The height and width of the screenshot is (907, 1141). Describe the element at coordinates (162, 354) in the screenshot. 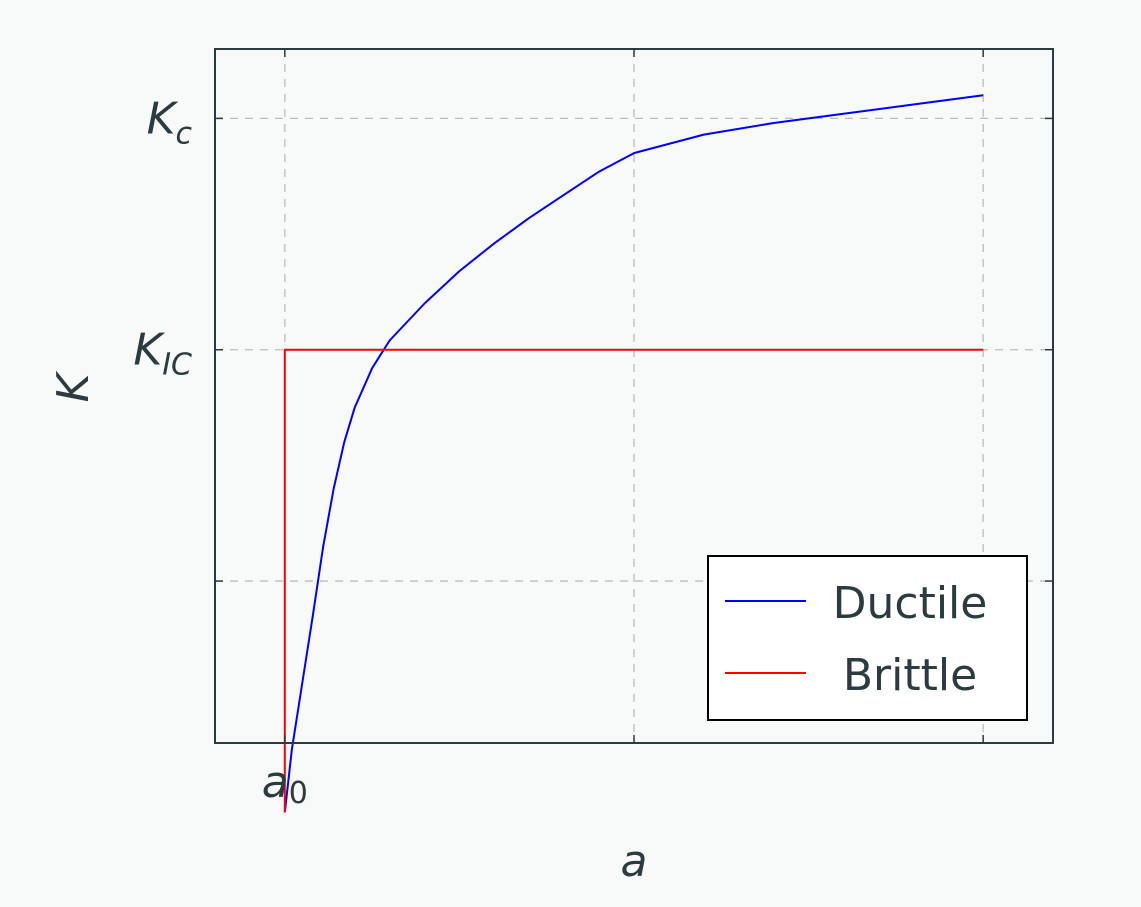

I see `y-tick-label-1: KIC` at that location.